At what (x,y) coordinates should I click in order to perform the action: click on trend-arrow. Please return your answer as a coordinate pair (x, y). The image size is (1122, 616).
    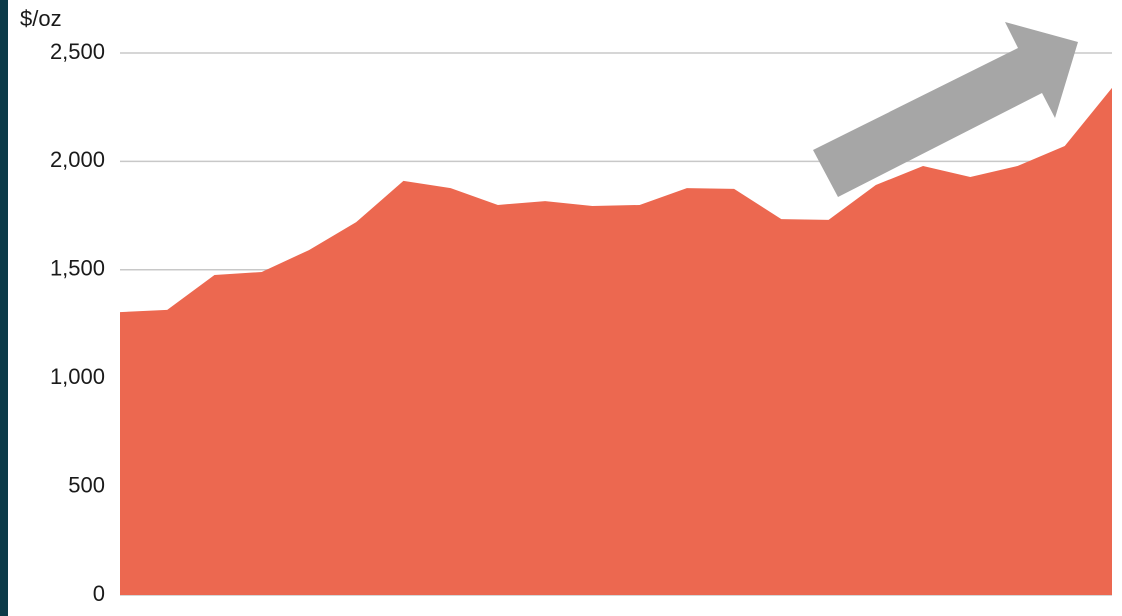
    Looking at the image, I should click on (945, 109).